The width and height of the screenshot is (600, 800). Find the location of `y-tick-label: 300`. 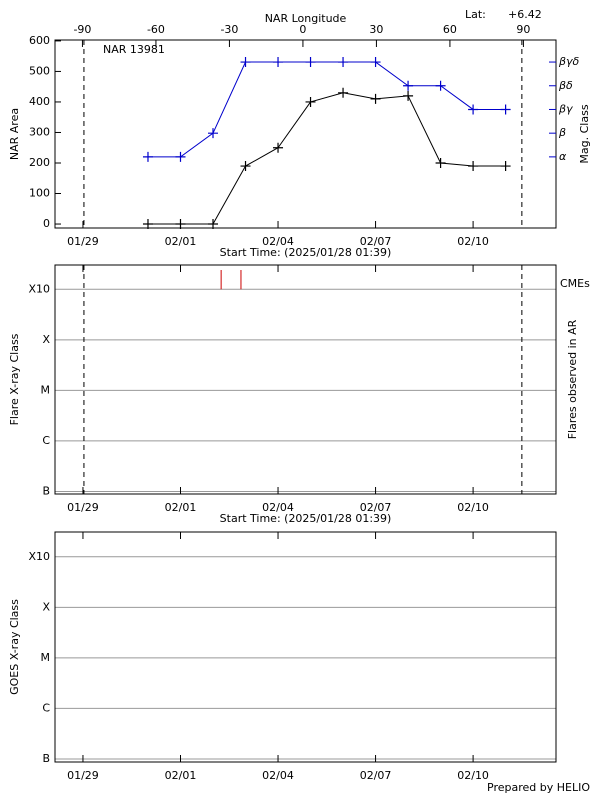

y-tick-label: 300 is located at coordinates (39, 131).